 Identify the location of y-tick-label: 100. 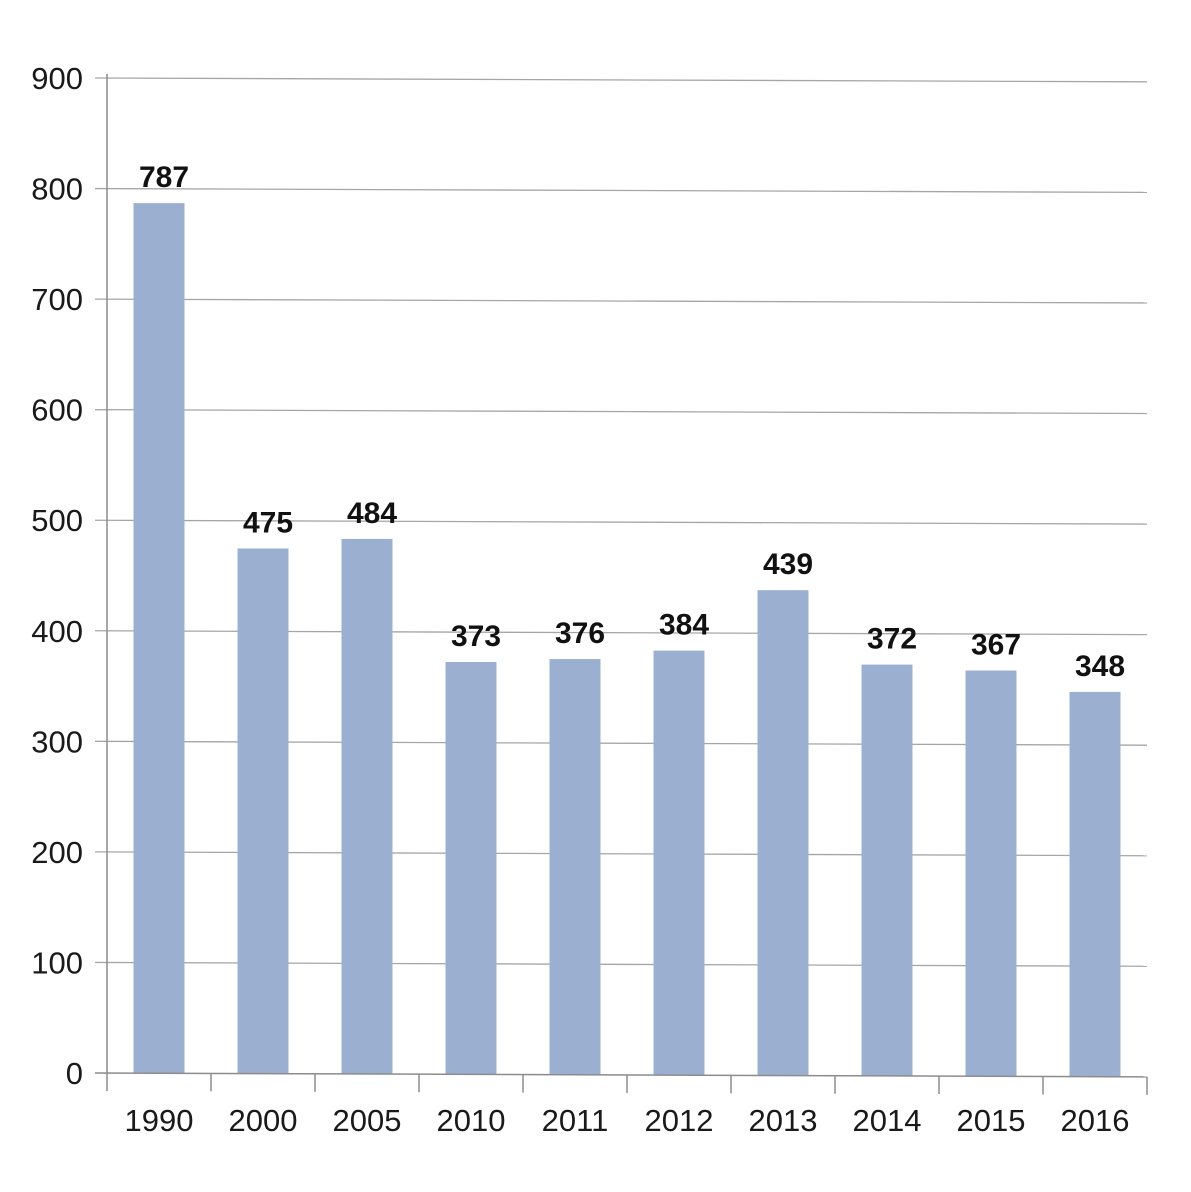
(57, 962).